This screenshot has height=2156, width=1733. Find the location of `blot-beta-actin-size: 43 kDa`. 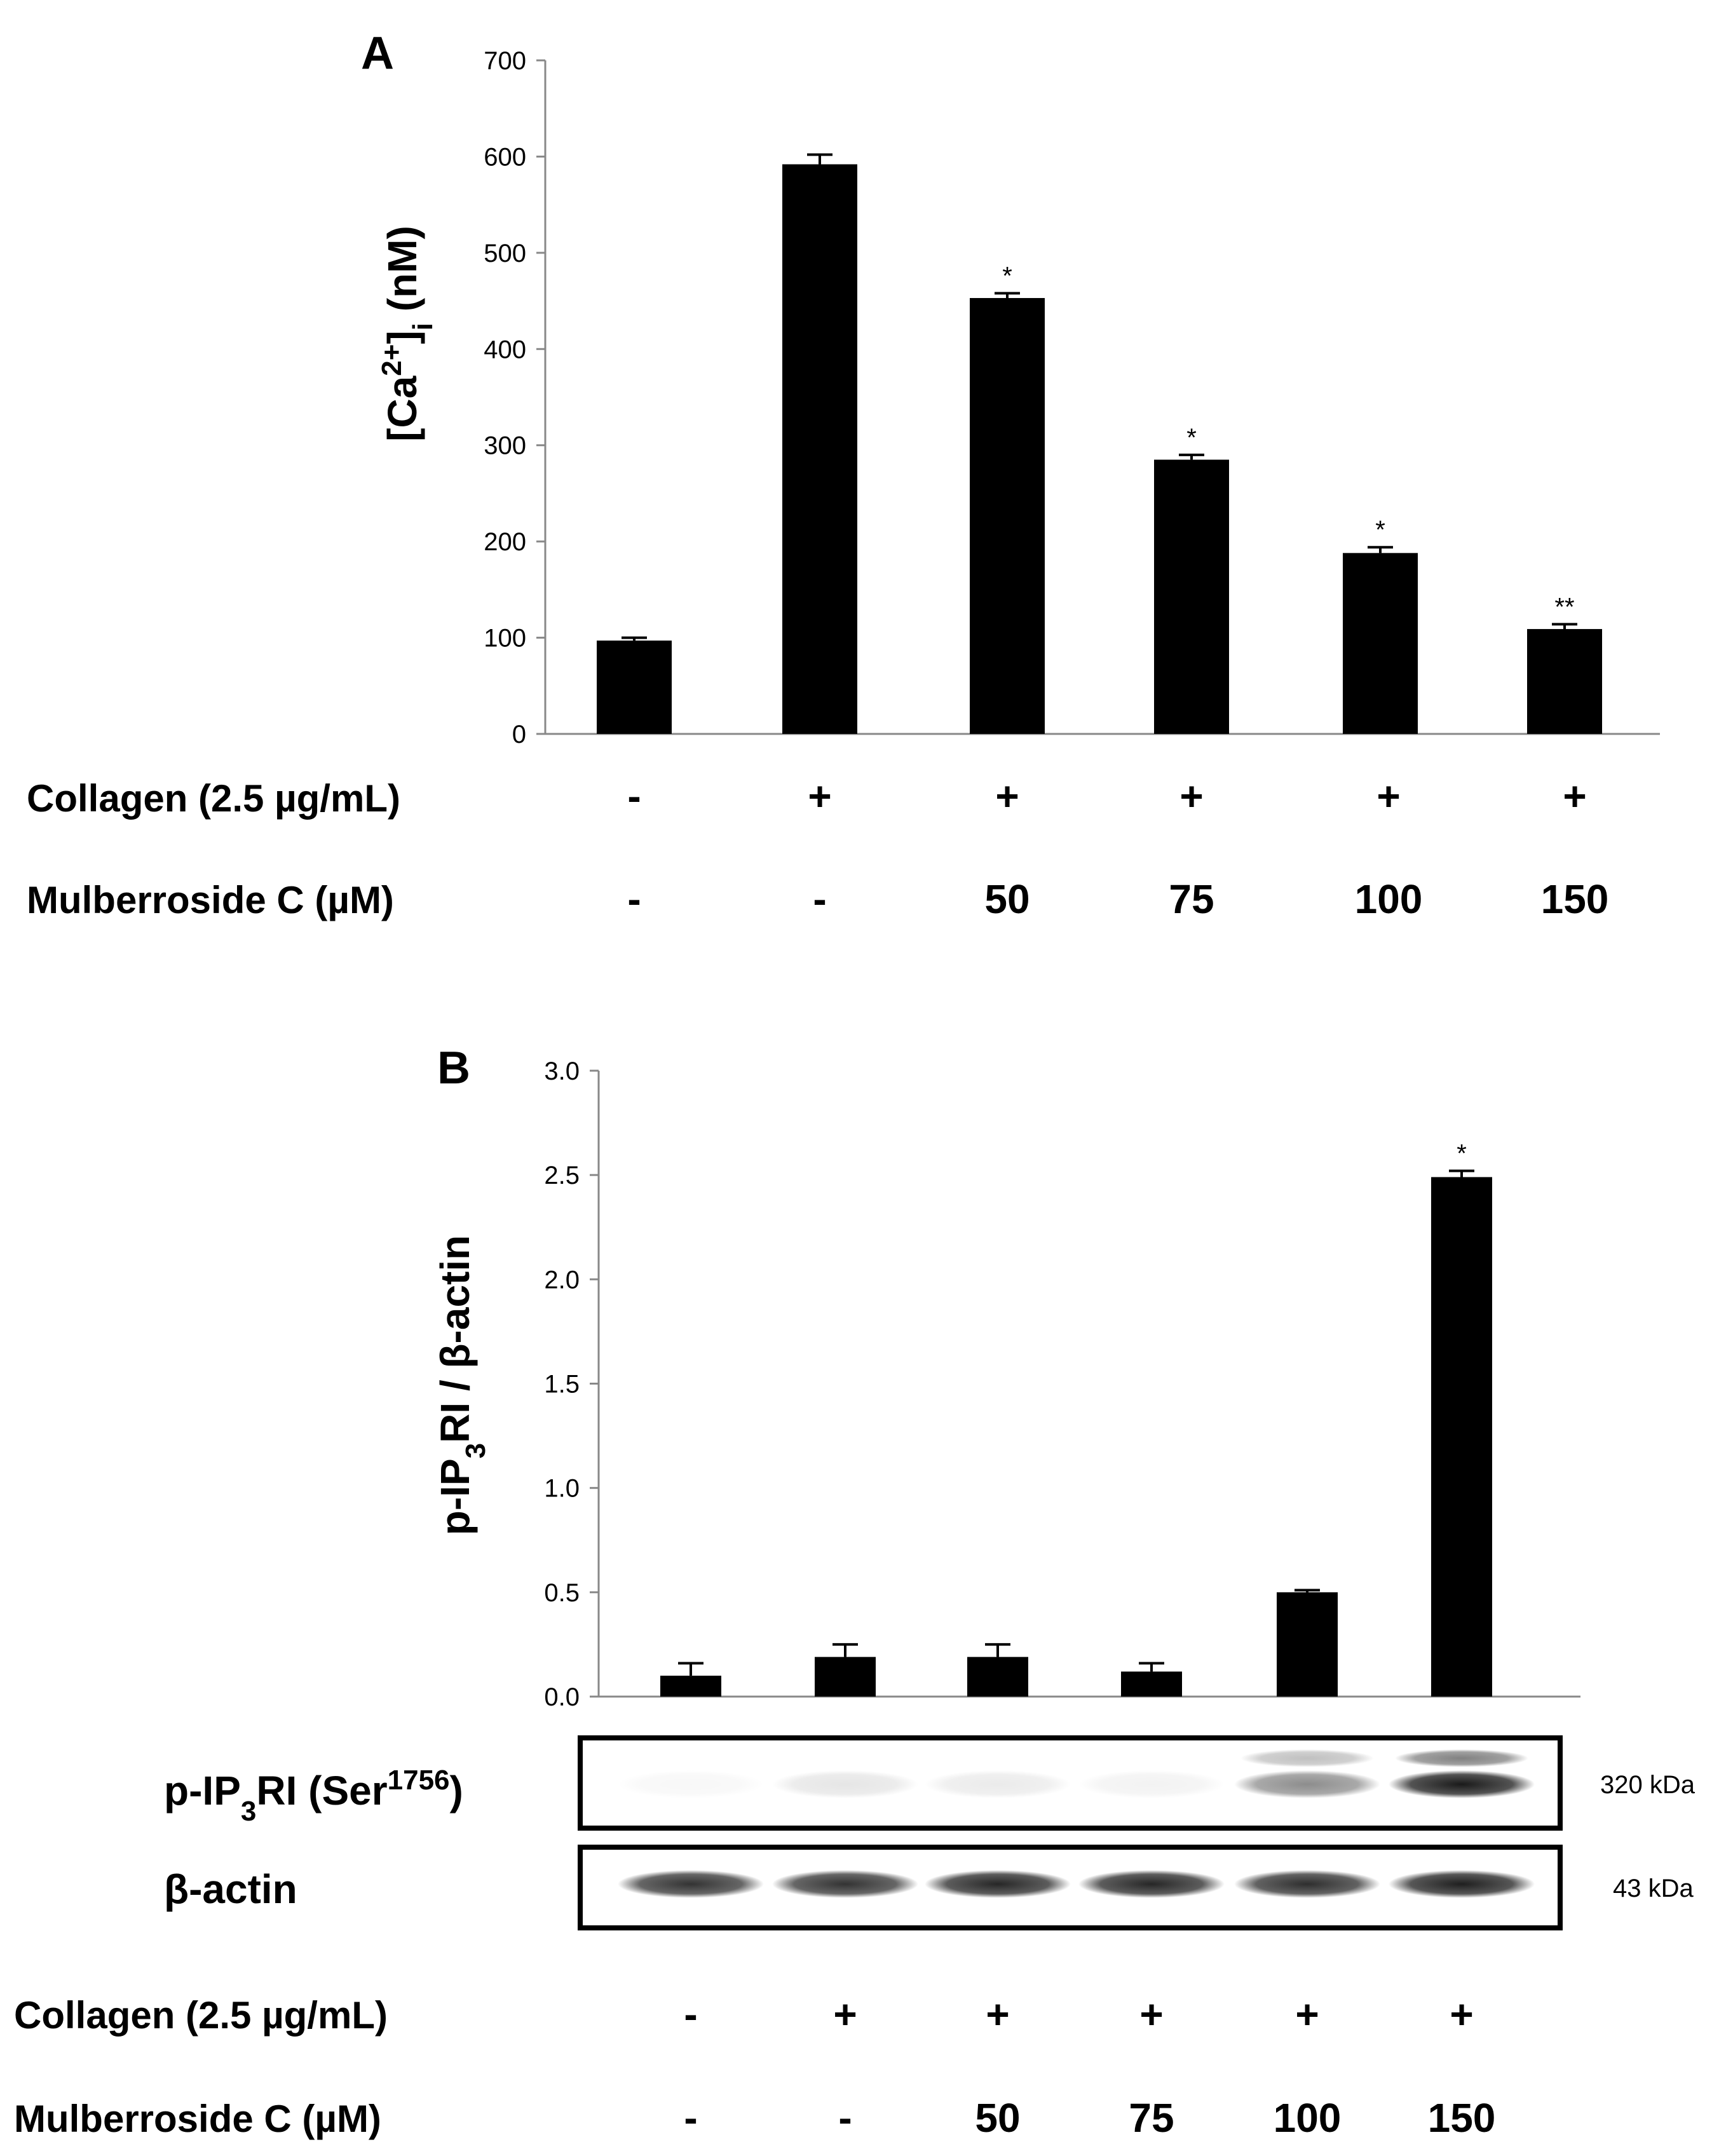

blot-beta-actin-size: 43 kDa is located at coordinates (1654, 1888).